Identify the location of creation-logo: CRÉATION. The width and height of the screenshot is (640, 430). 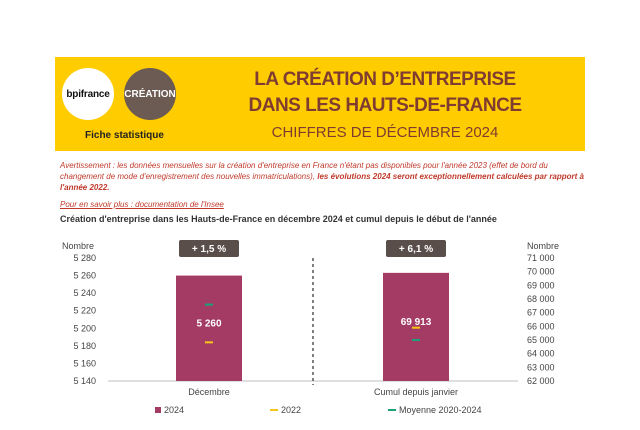
(150, 94).